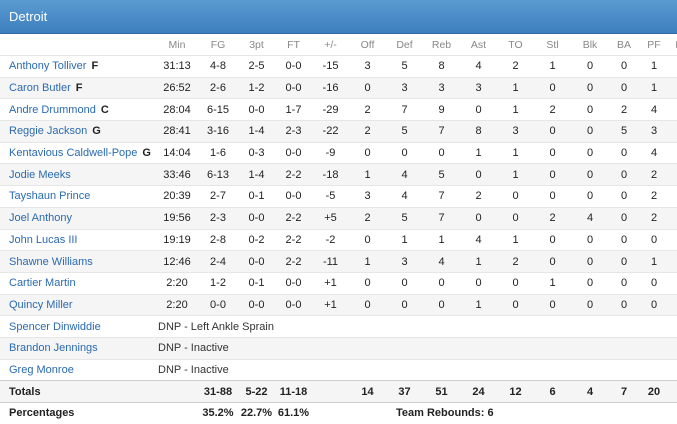  I want to click on player-cell: Spencer Dinwiddie, so click(78, 327).